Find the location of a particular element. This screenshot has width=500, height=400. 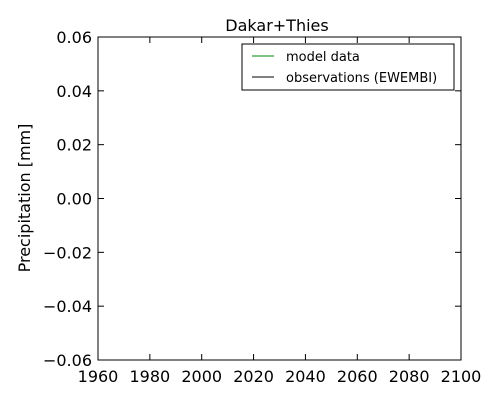

legend-label-observations: observations (EWEMBI) is located at coordinates (361, 78).